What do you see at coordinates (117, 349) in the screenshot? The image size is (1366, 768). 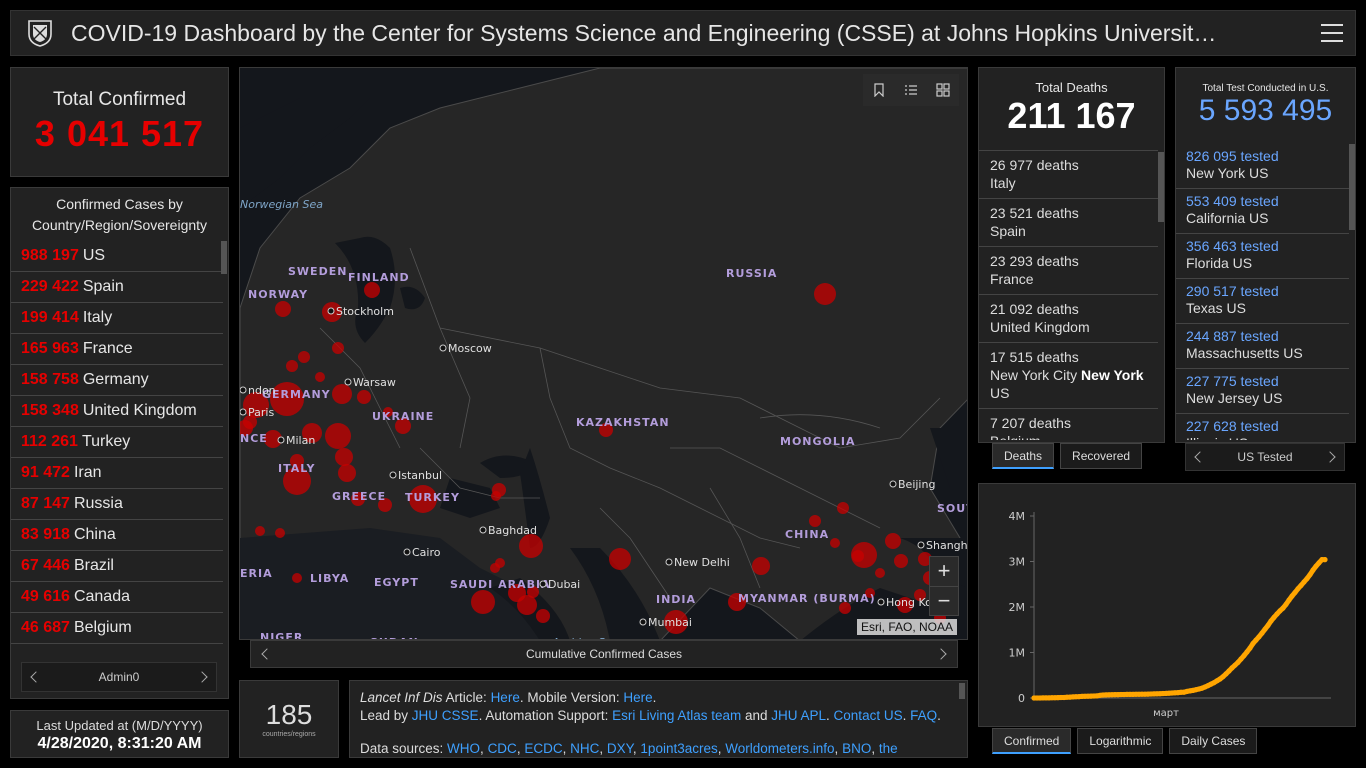 I see `list-item: 165 963 France` at bounding box center [117, 349].